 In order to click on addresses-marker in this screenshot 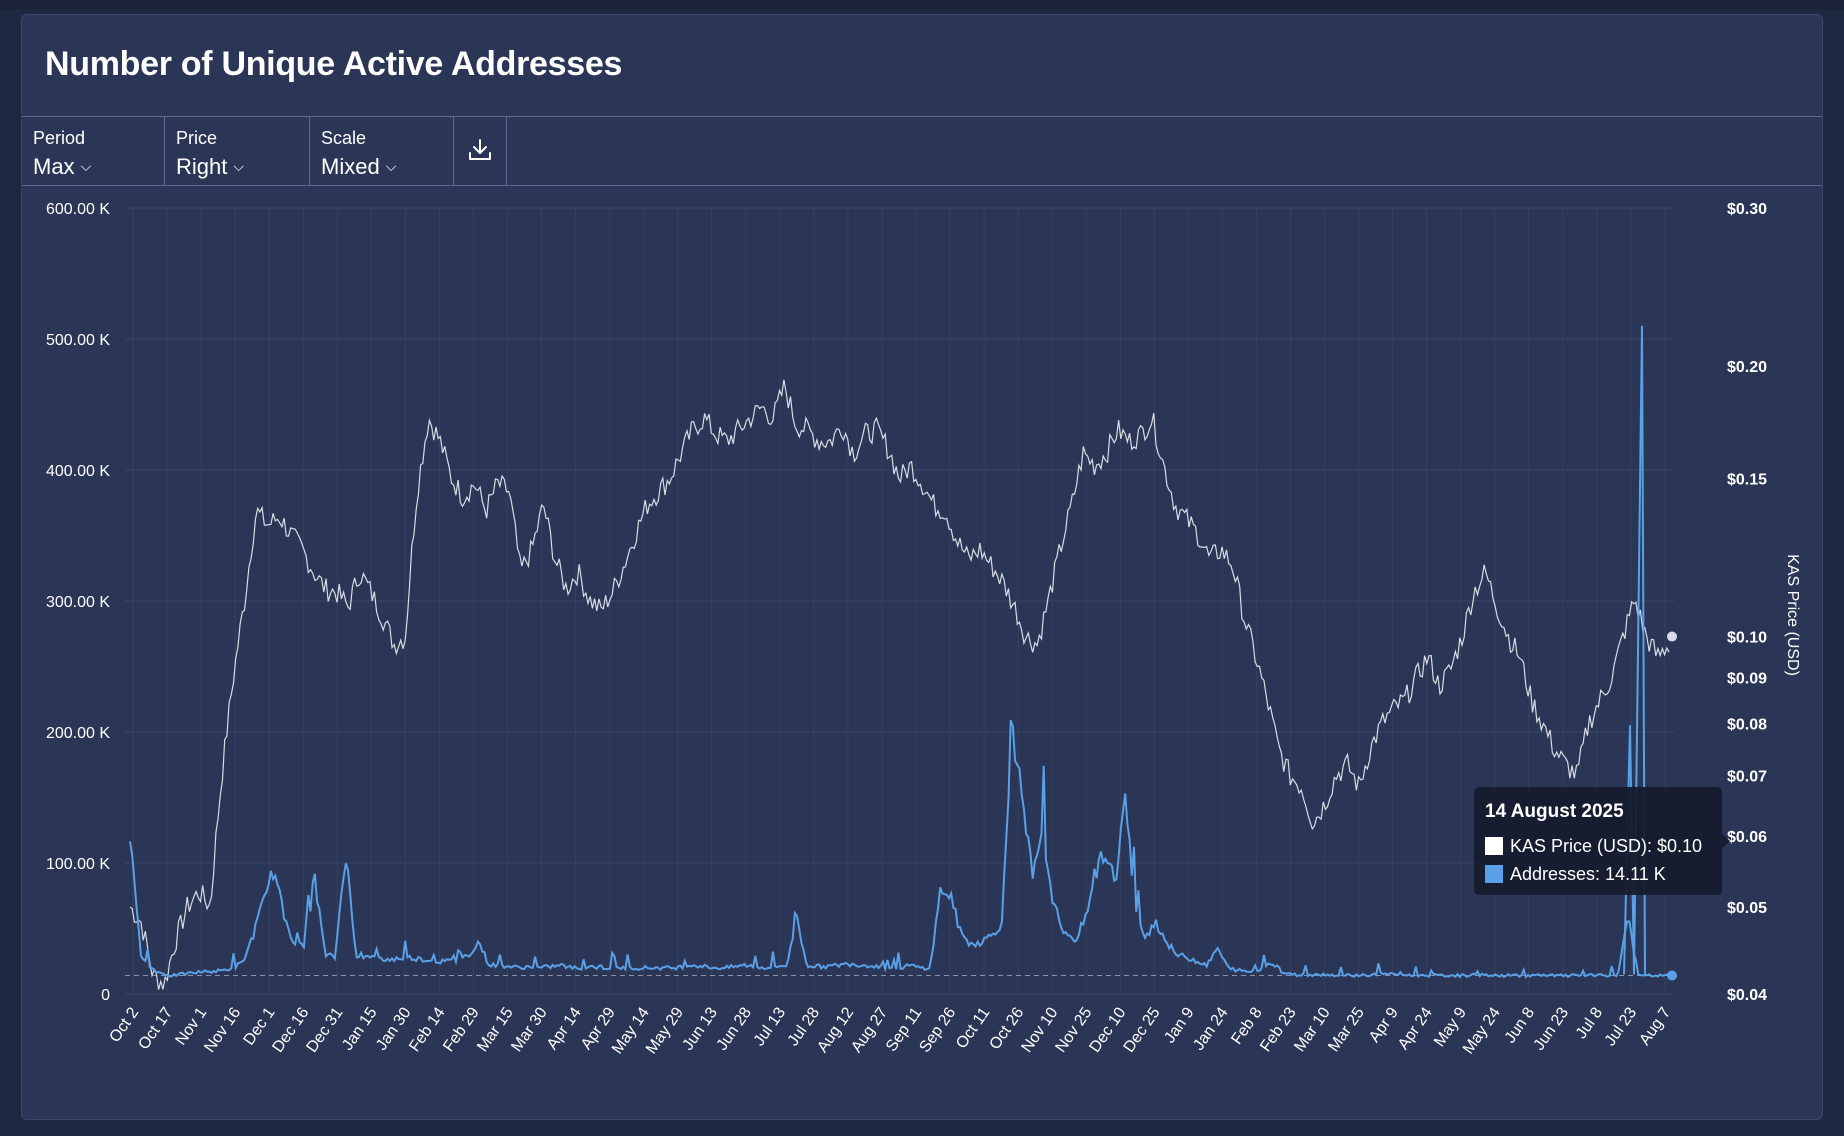, I will do `click(1672, 975)`.